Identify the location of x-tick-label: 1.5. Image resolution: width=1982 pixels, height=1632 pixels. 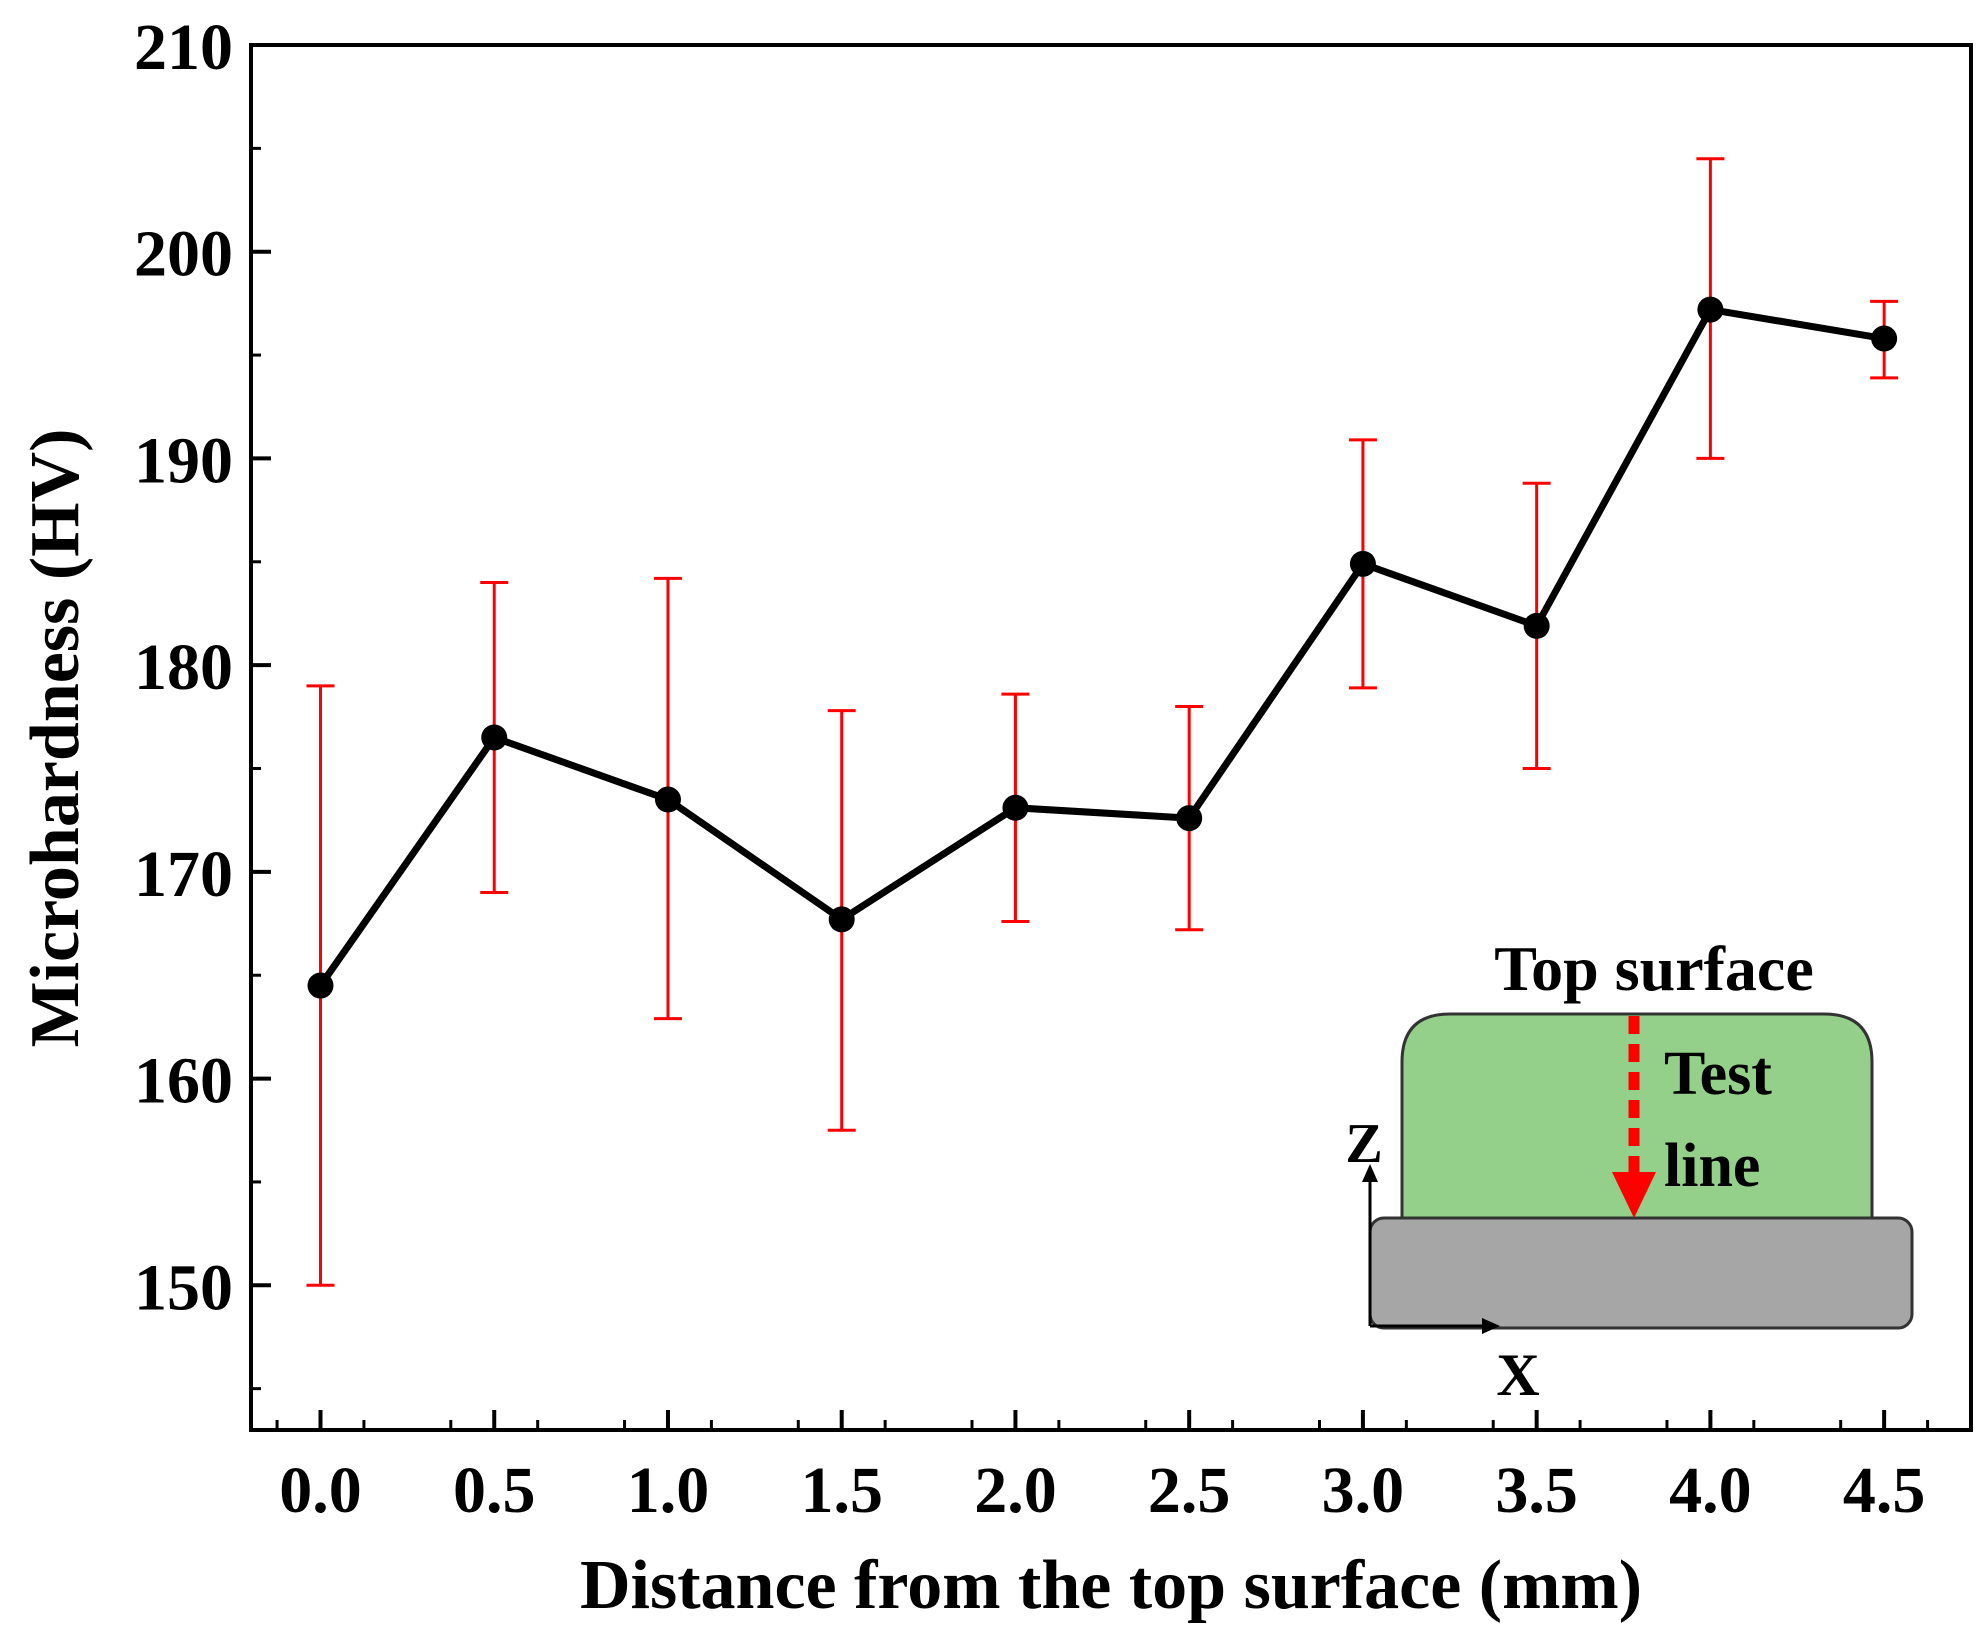
(841, 1490).